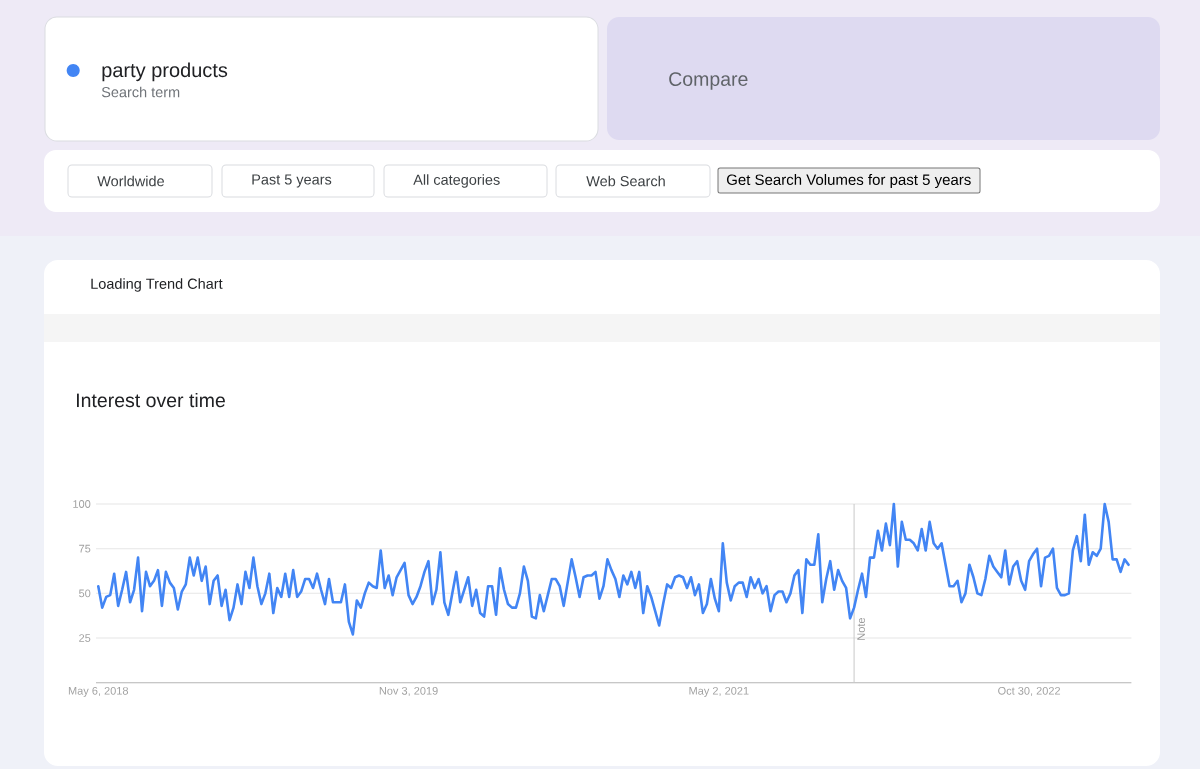  What do you see at coordinates (708, 81) in the screenshot?
I see `text: Compare` at bounding box center [708, 81].